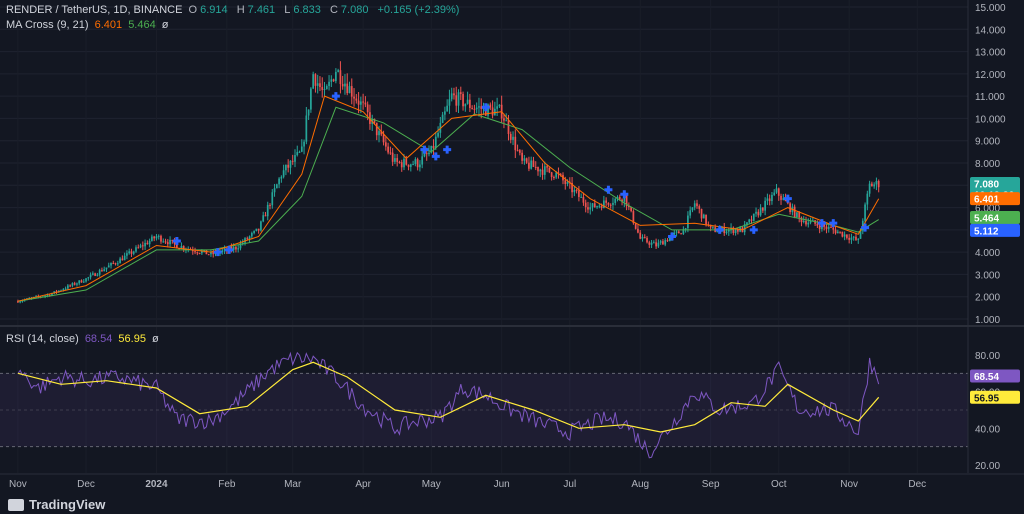 This screenshot has height=514, width=1024. I want to click on time-tick-label: Oct, so click(779, 484).